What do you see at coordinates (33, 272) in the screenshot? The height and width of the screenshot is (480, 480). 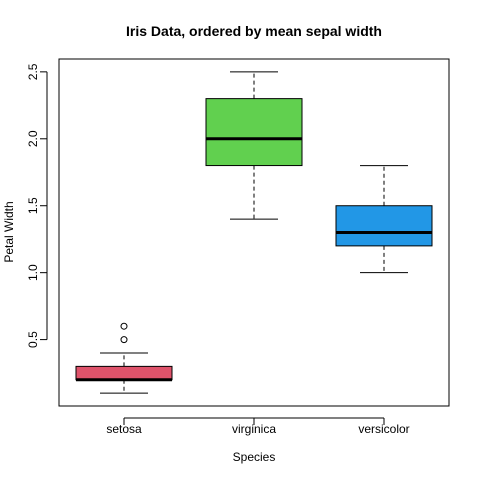 I see `y-tick-label: 1.0` at bounding box center [33, 272].